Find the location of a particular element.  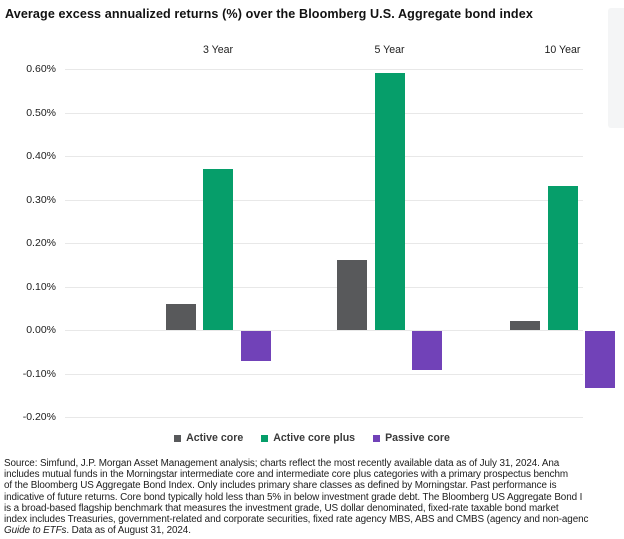

legend-item: Active core is located at coordinates (208, 438).